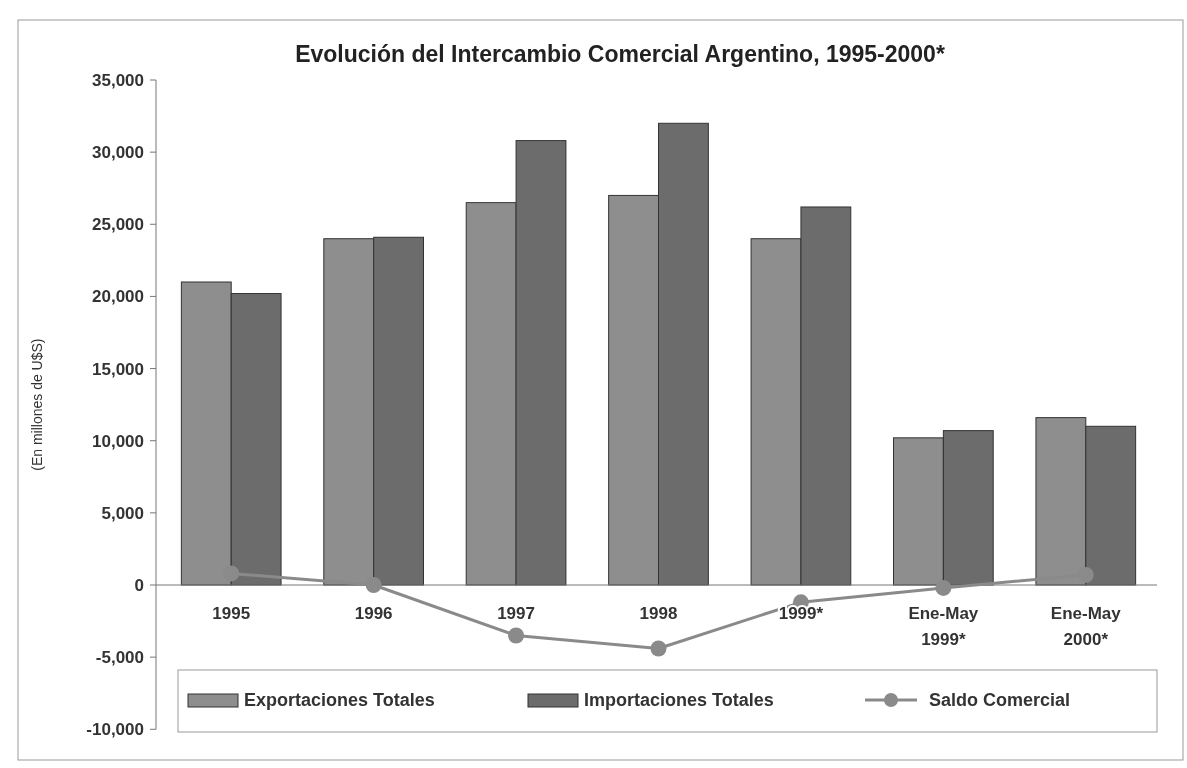 The height and width of the screenshot is (768, 1187). Describe the element at coordinates (37, 404) in the screenshot. I see `y-axis-title: (En millones de U$S)` at that location.